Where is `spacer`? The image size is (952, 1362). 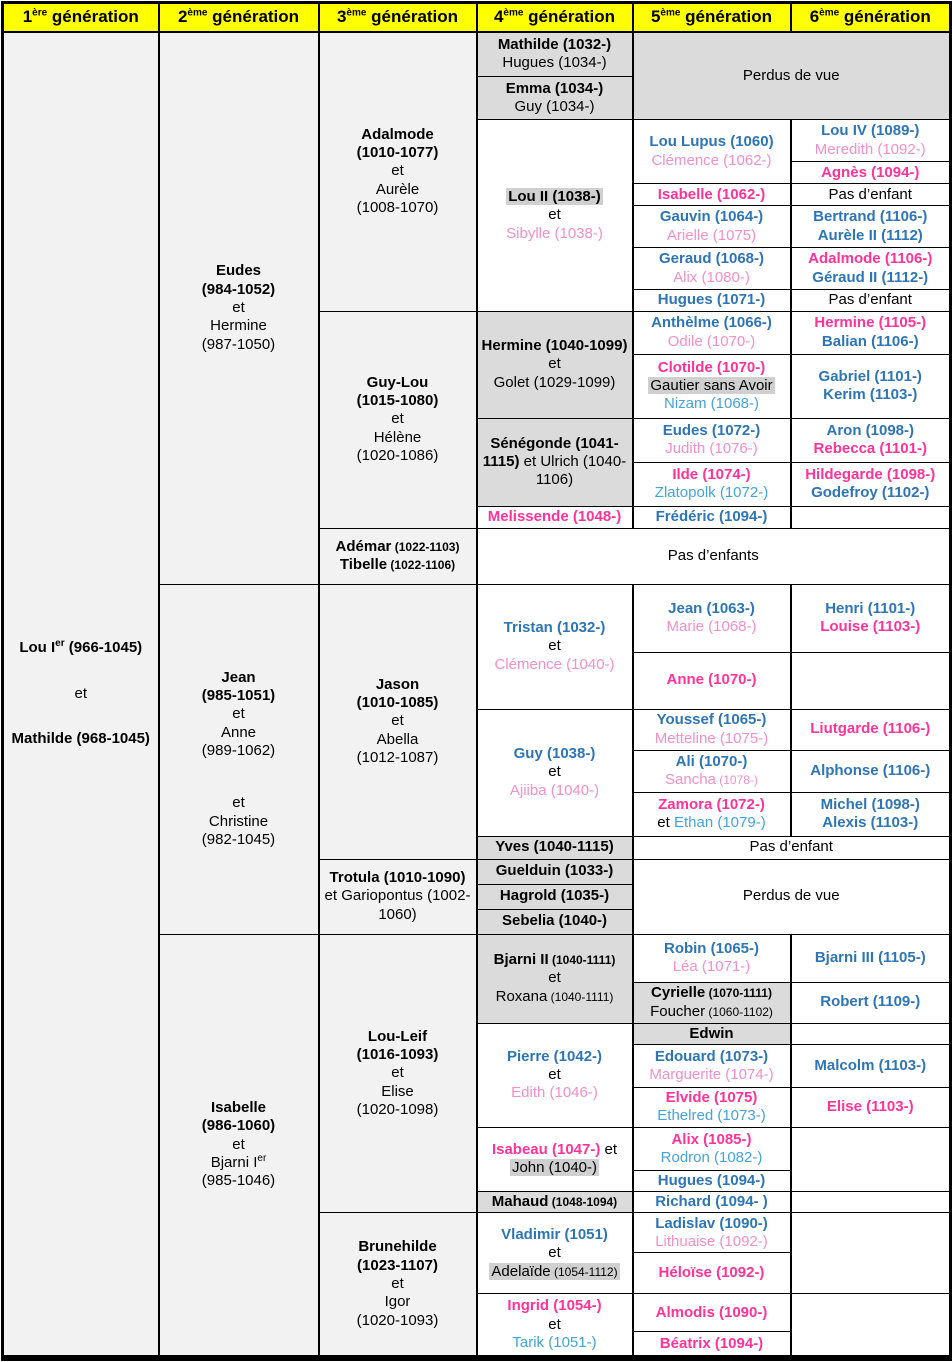 spacer is located at coordinates (239, 777).